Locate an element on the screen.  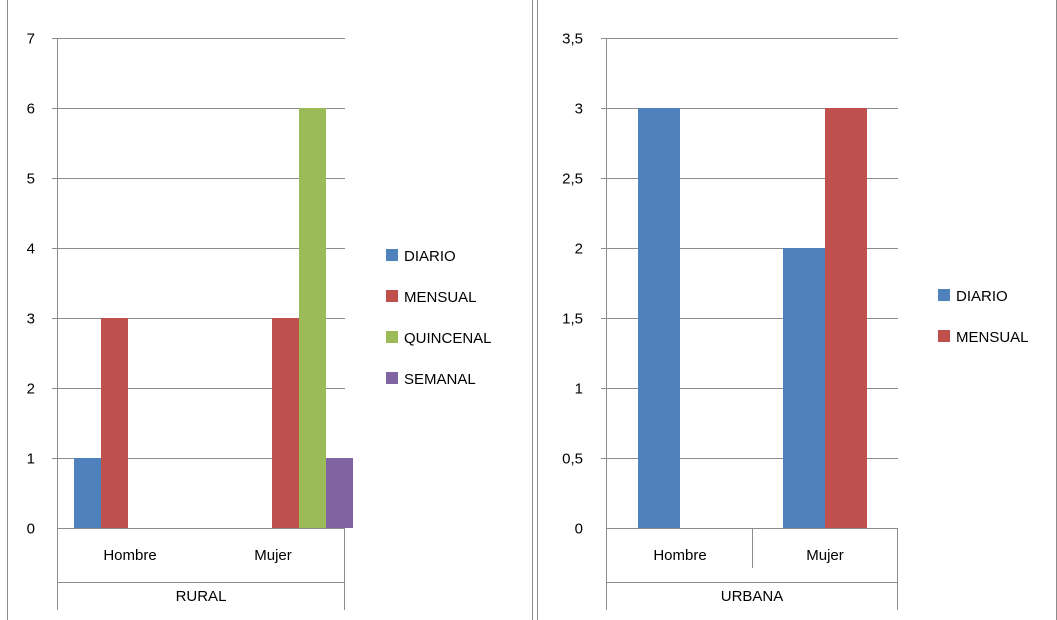
y-tick-label: 0,5 is located at coordinates (572, 459).